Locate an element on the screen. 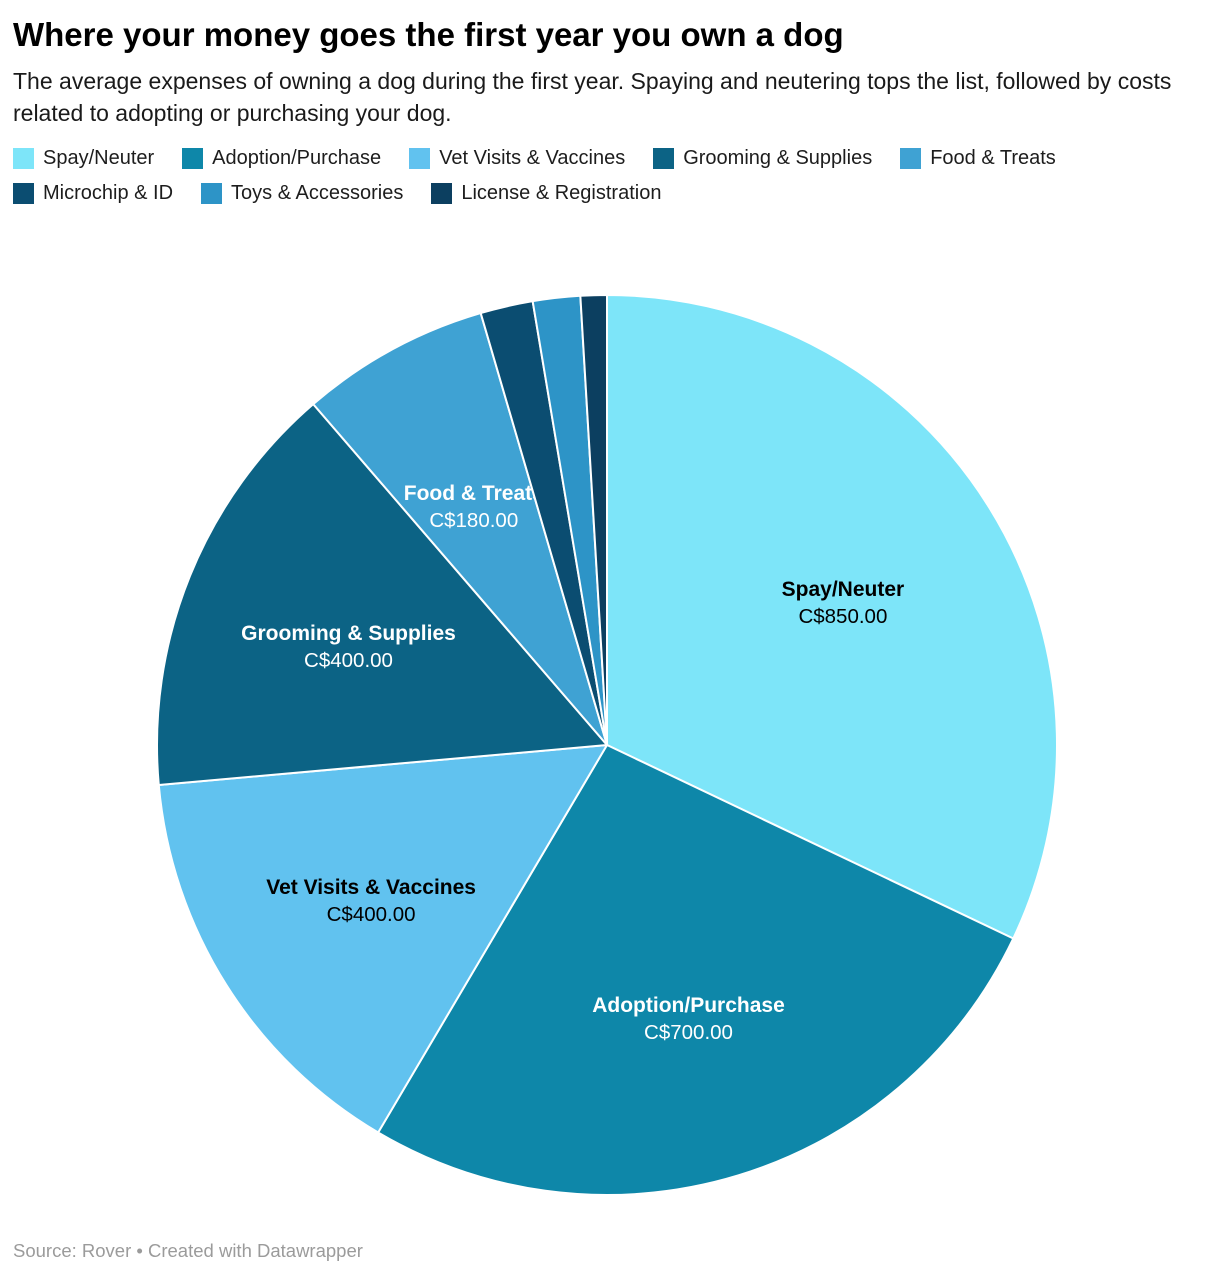  legend-label: Spay/Neuter is located at coordinates (99, 158).